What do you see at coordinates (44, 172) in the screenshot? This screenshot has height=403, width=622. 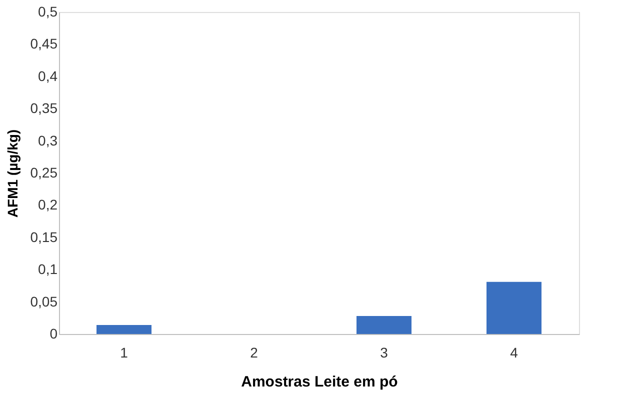 I see `y-tick-label: 0,25` at bounding box center [44, 172].